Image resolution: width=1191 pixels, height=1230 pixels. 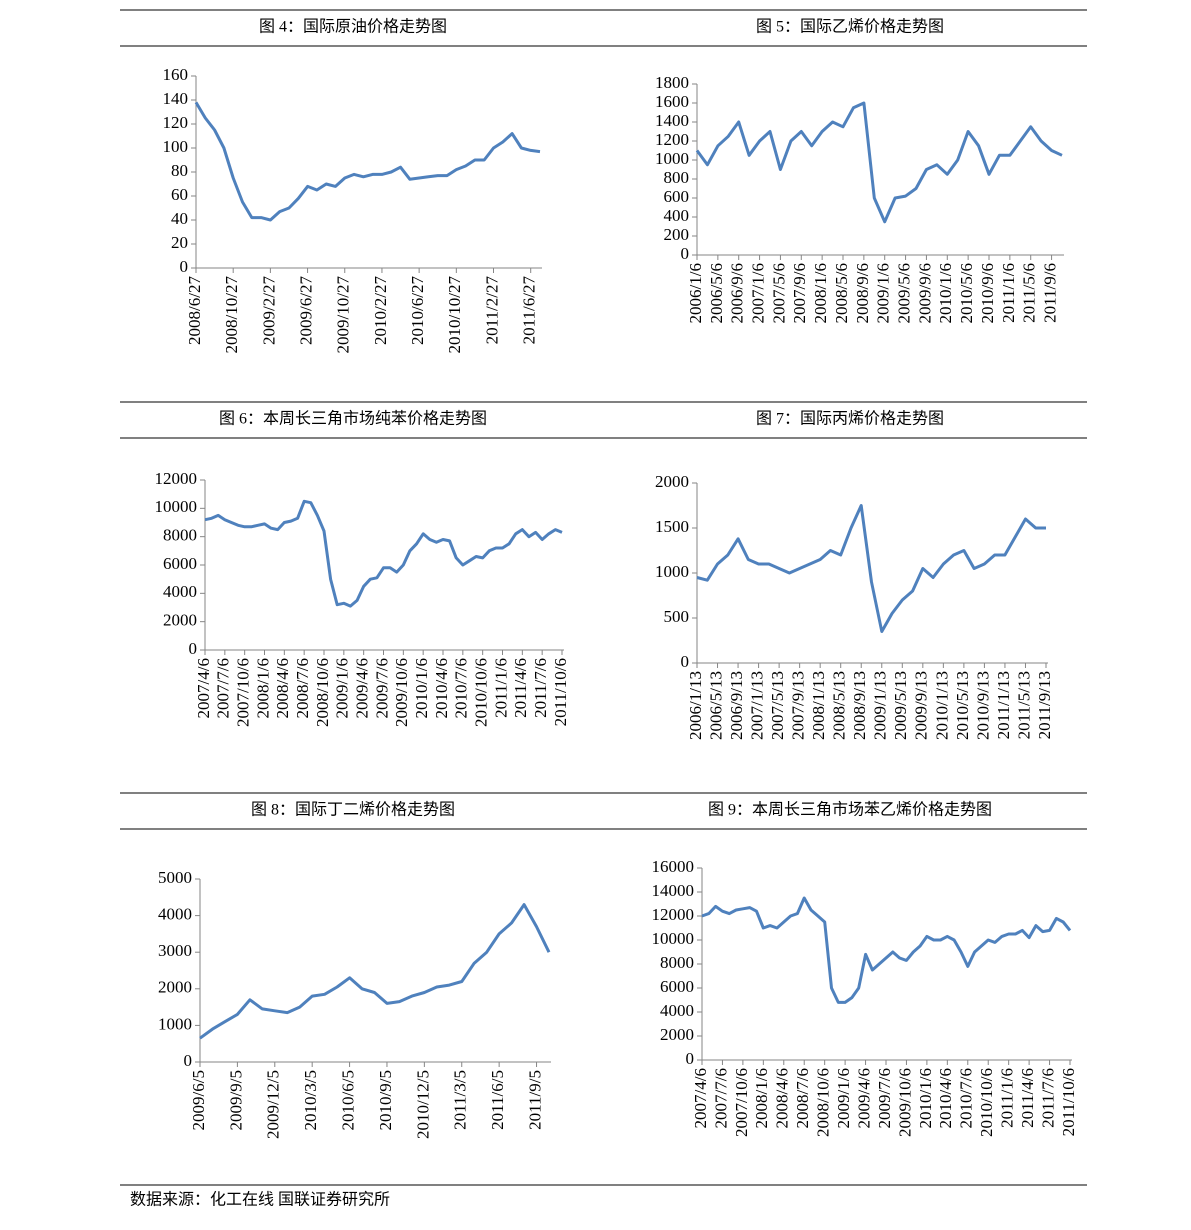 I want to click on x-tick-label: 2010/6/27, so click(x=417, y=310).